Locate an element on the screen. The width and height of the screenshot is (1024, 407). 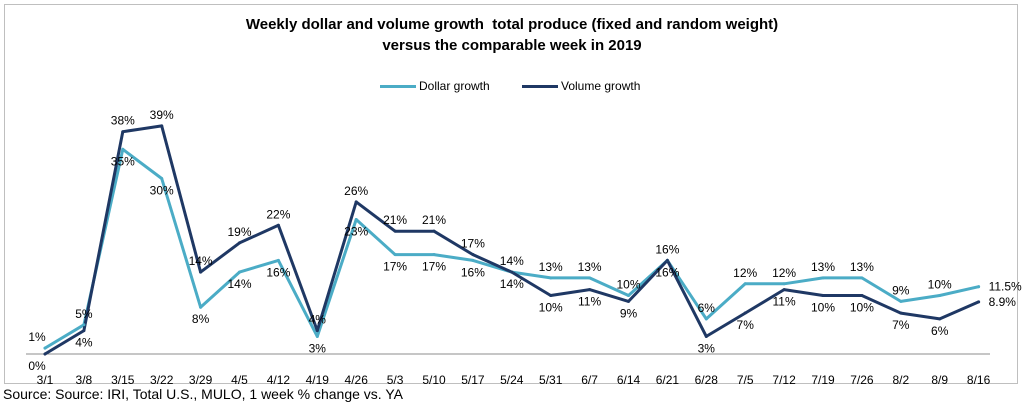
data-label-dollar: 23% is located at coordinates (356, 231).